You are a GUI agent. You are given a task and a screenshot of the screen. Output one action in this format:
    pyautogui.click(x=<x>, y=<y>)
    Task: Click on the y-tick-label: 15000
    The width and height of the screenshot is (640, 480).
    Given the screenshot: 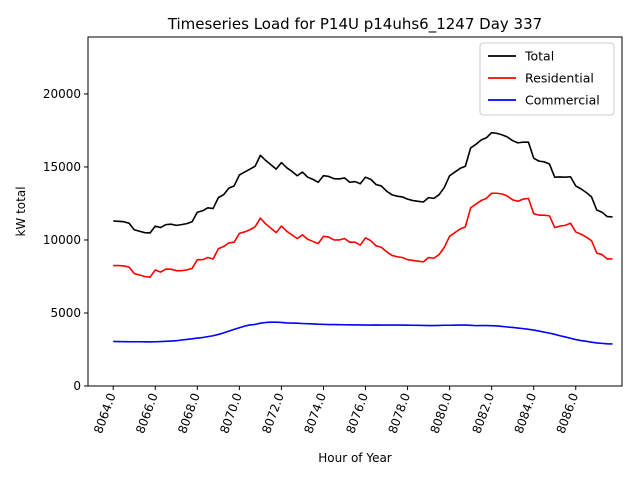 What is the action you would take?
    pyautogui.click(x=62, y=167)
    